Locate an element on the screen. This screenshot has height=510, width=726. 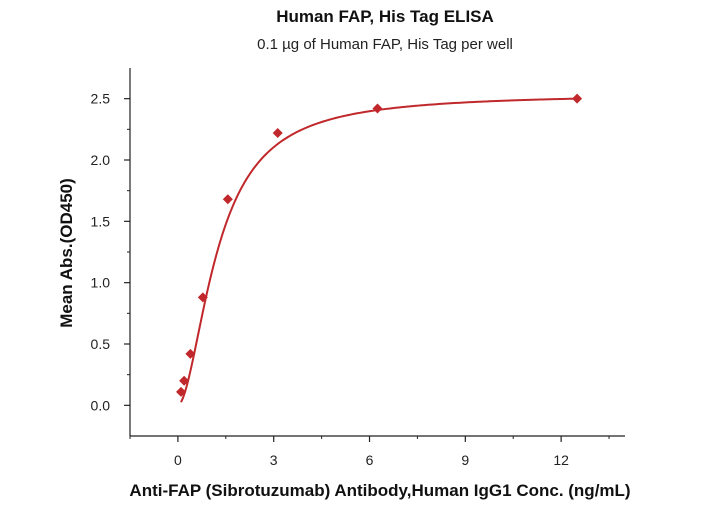
x-tick-label: 9 is located at coordinates (465, 460).